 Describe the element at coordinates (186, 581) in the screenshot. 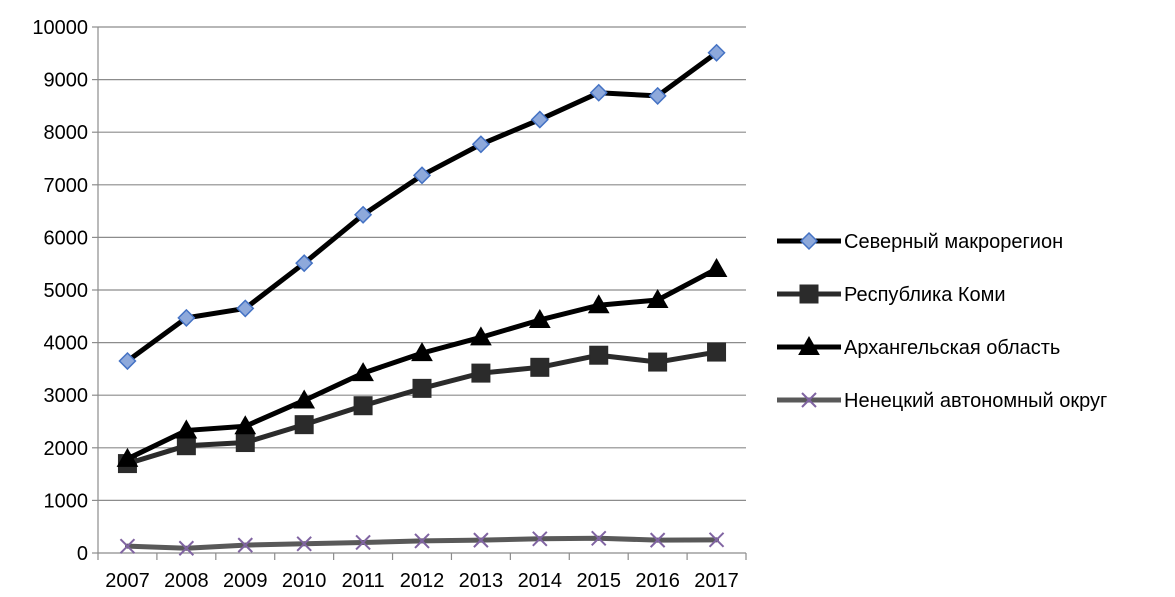

I see `x-tick-label: 2008` at that location.